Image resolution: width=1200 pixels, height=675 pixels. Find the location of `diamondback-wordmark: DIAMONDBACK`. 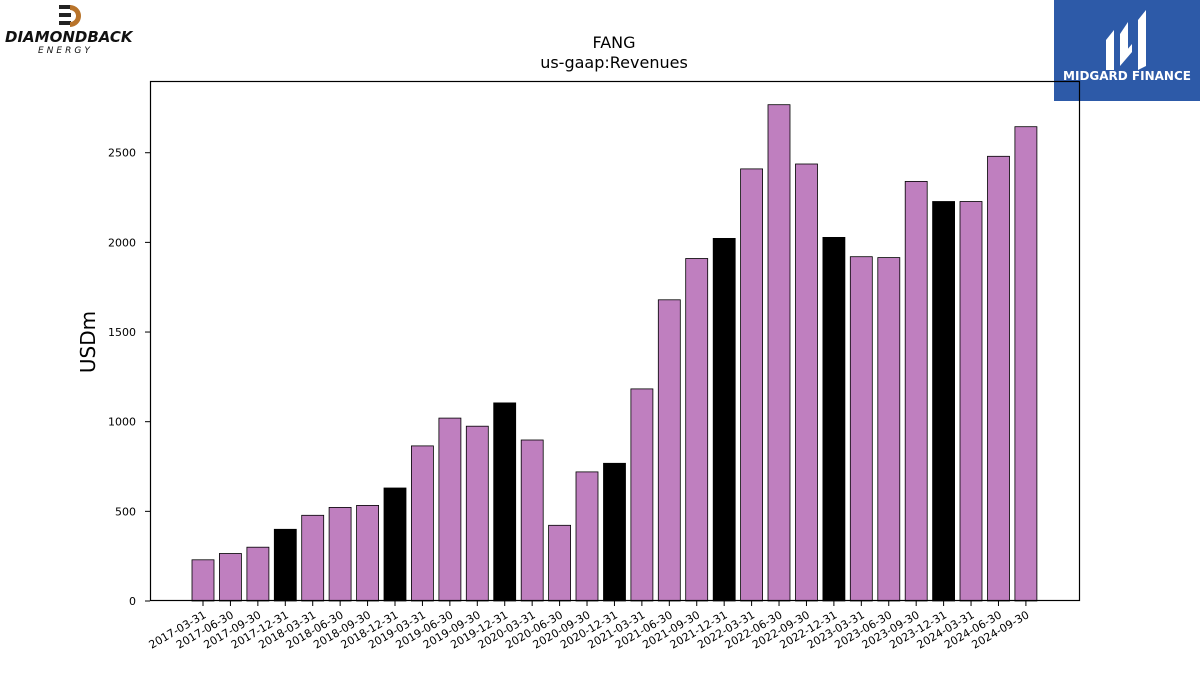

diamondback-wordmark: DIAMONDBACK is located at coordinates (69, 37).